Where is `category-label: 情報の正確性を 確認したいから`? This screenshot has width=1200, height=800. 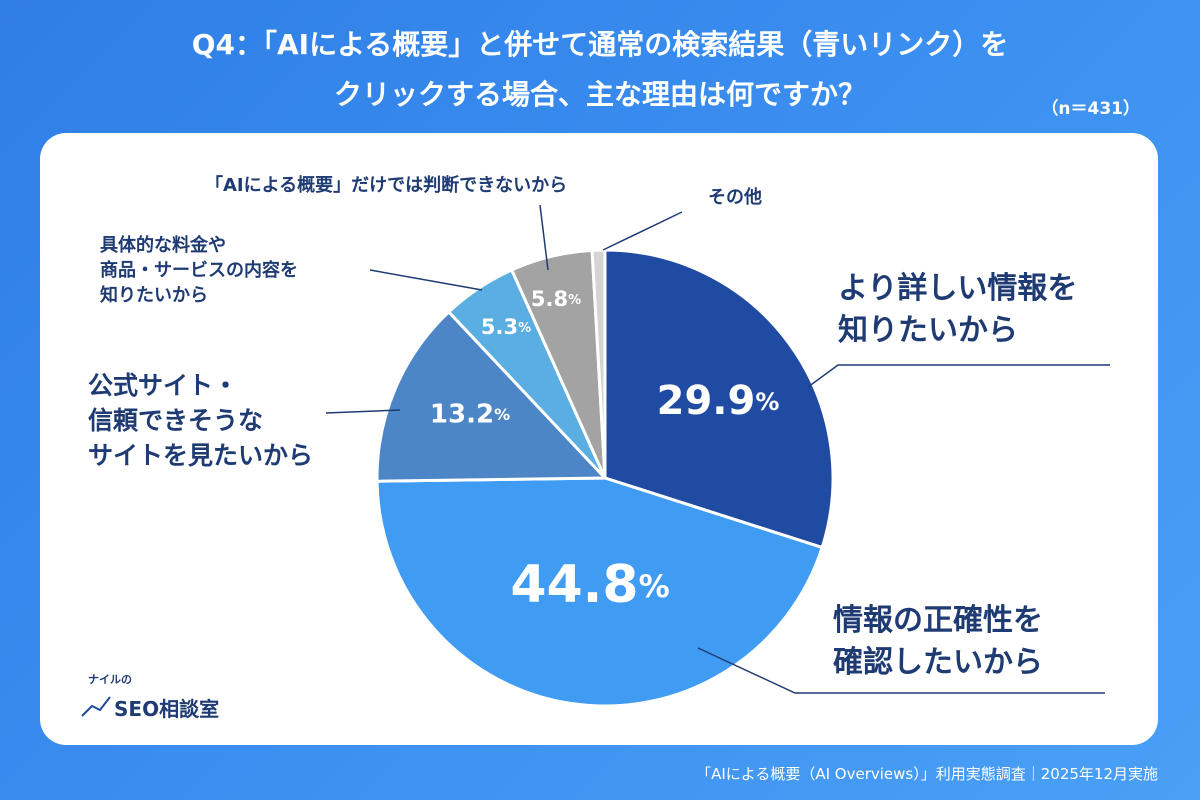 category-label: 情報の正確性を 確認したいから is located at coordinates (938, 641).